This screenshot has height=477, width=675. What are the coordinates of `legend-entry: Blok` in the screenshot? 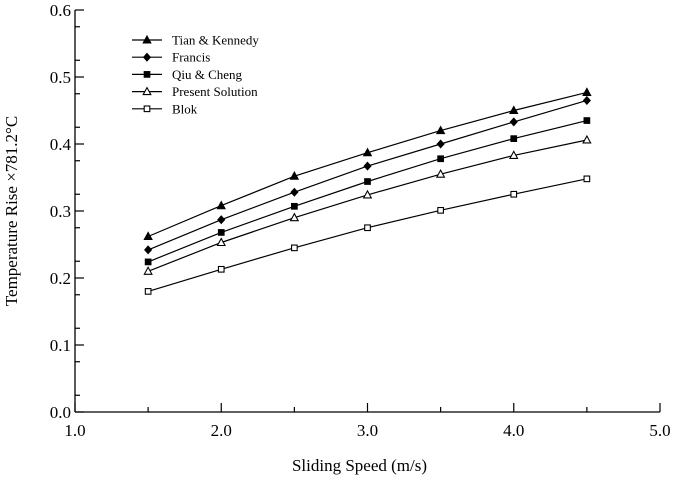 It's located at (165, 108).